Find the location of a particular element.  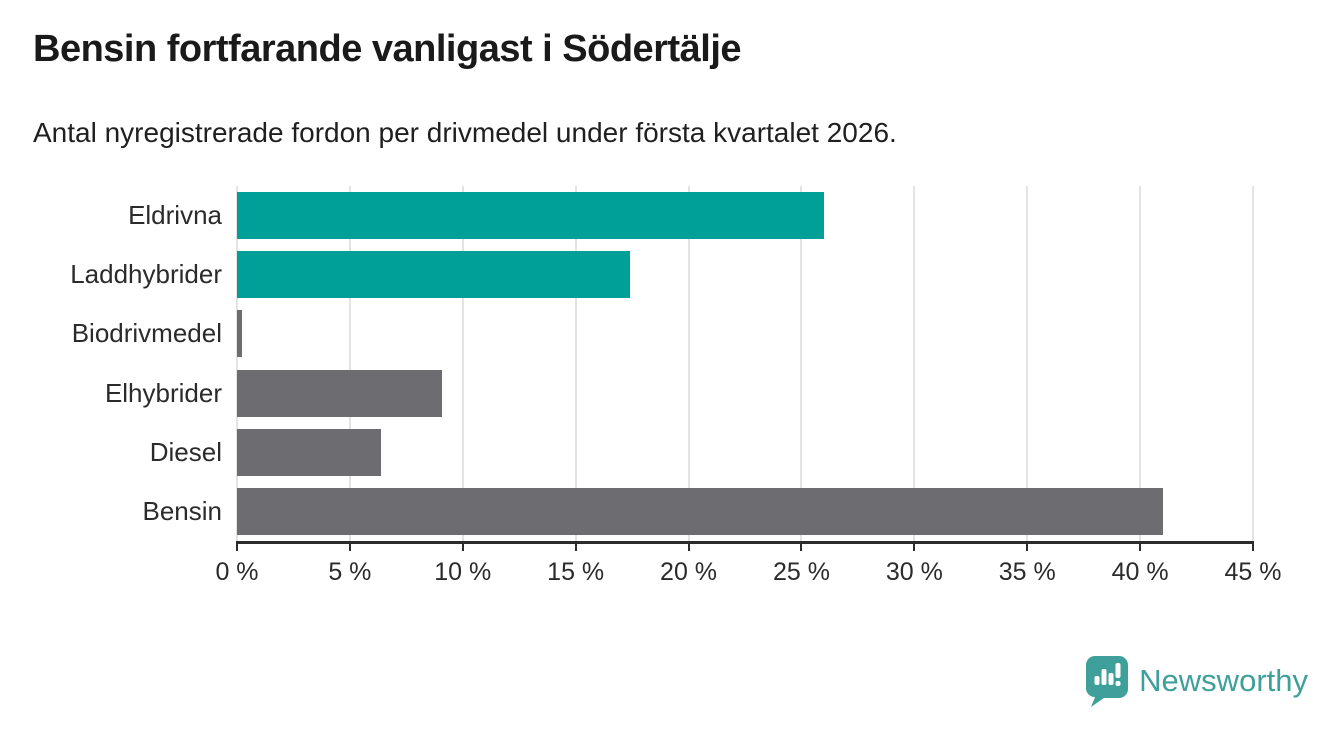

category-label: Biodrivmedel is located at coordinates (146, 333).